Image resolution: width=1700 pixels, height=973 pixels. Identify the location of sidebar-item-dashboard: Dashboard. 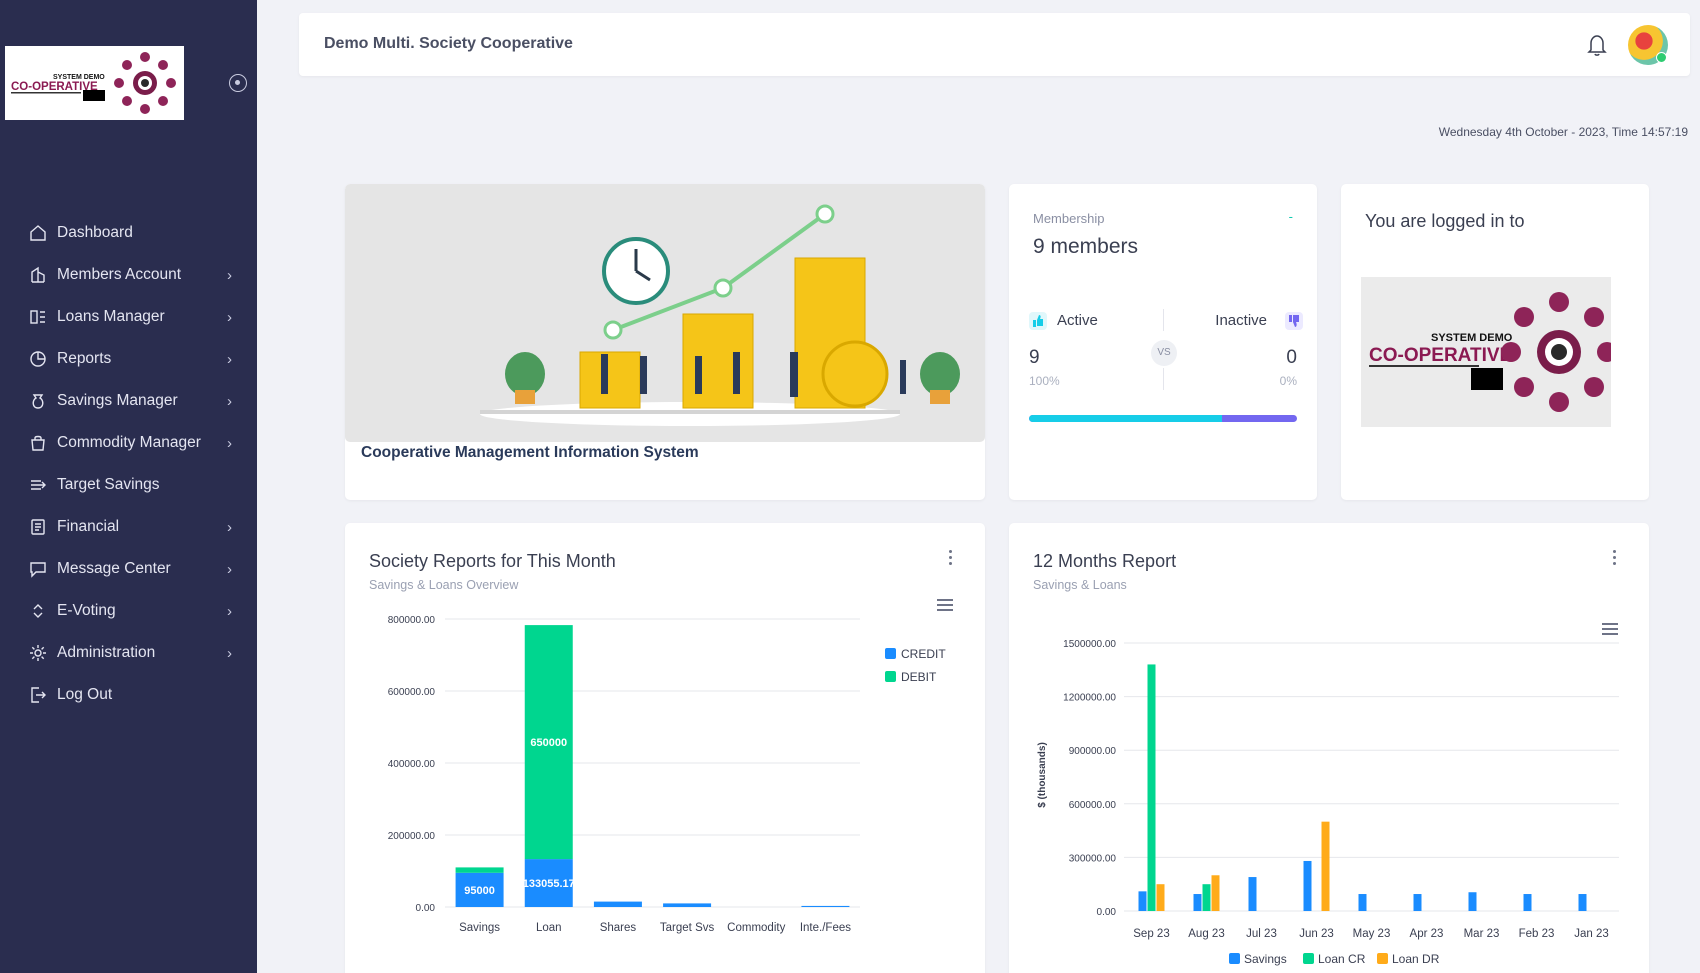
(128, 233).